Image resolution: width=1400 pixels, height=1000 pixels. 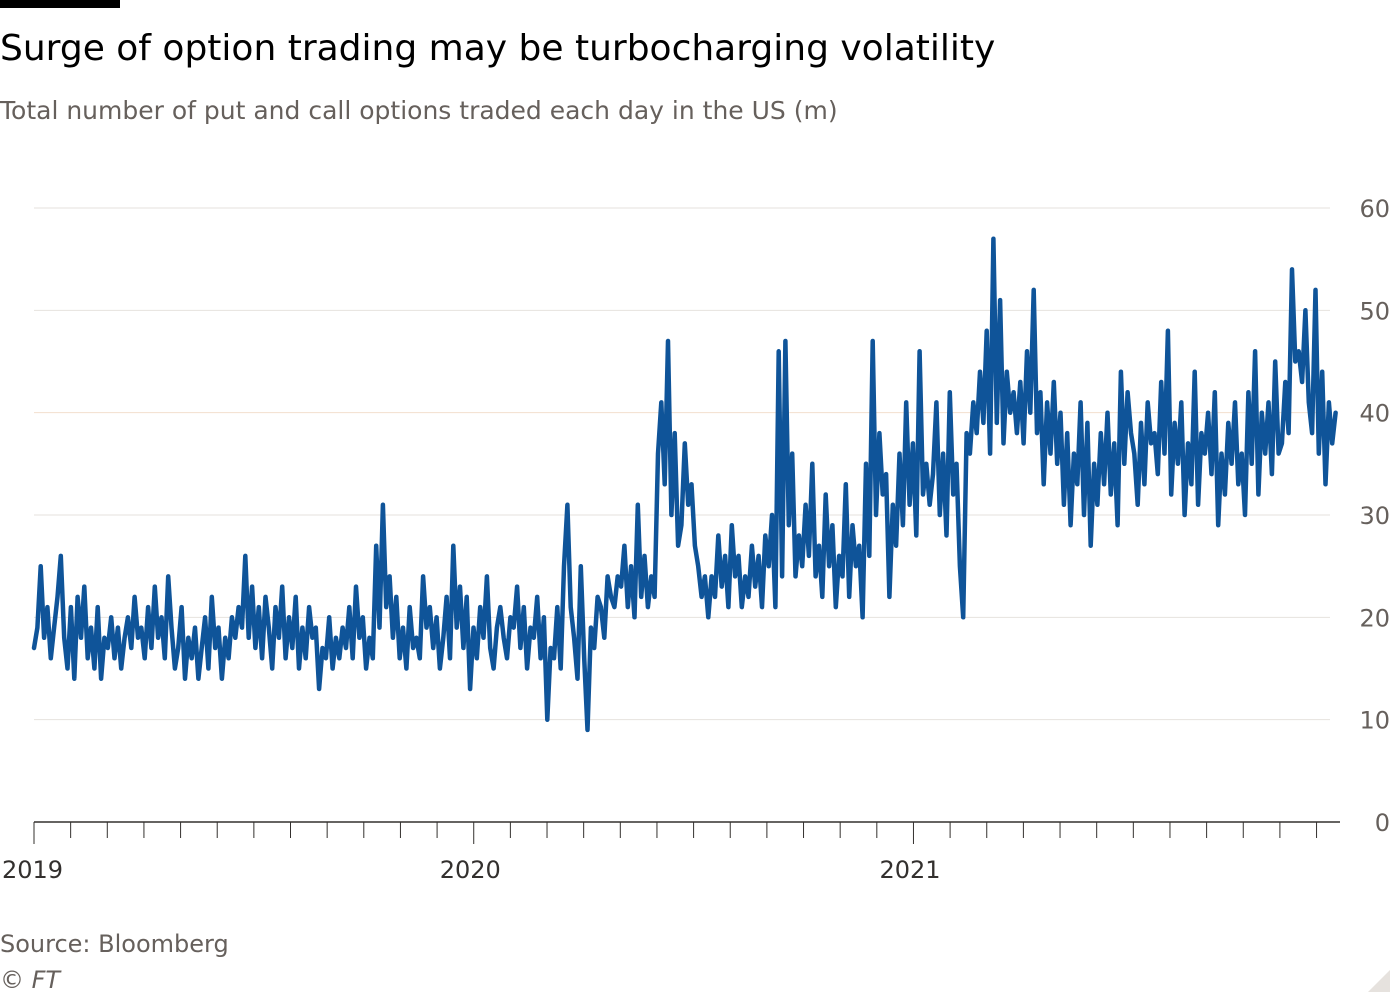 What do you see at coordinates (1374, 721) in the screenshot?
I see `y-tick-label-10: 10` at bounding box center [1374, 721].